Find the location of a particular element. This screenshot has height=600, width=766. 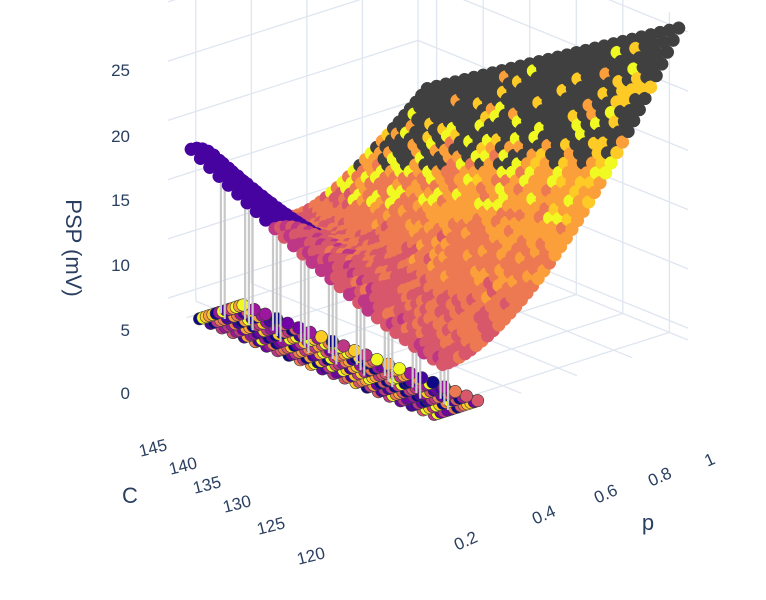

p-axis-title: p is located at coordinates (648, 522).